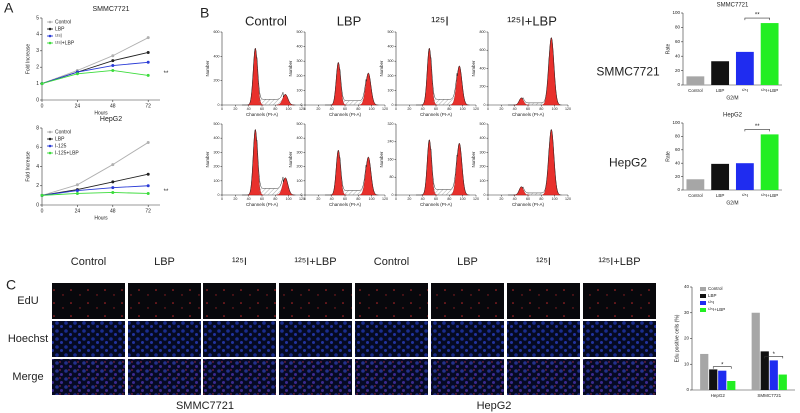  What do you see at coordinates (338, 84) in the screenshot?
I see `g1-peak` at bounding box center [338, 84].